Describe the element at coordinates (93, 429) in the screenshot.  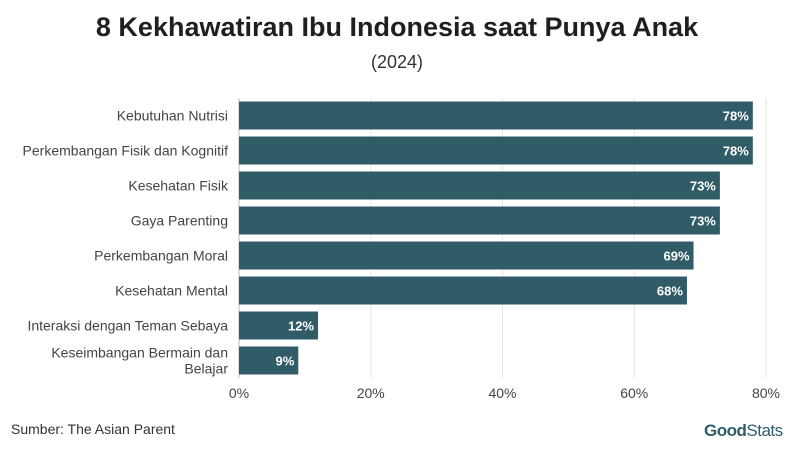
I see `source-note: Sumber: The Asian Parent` at that location.